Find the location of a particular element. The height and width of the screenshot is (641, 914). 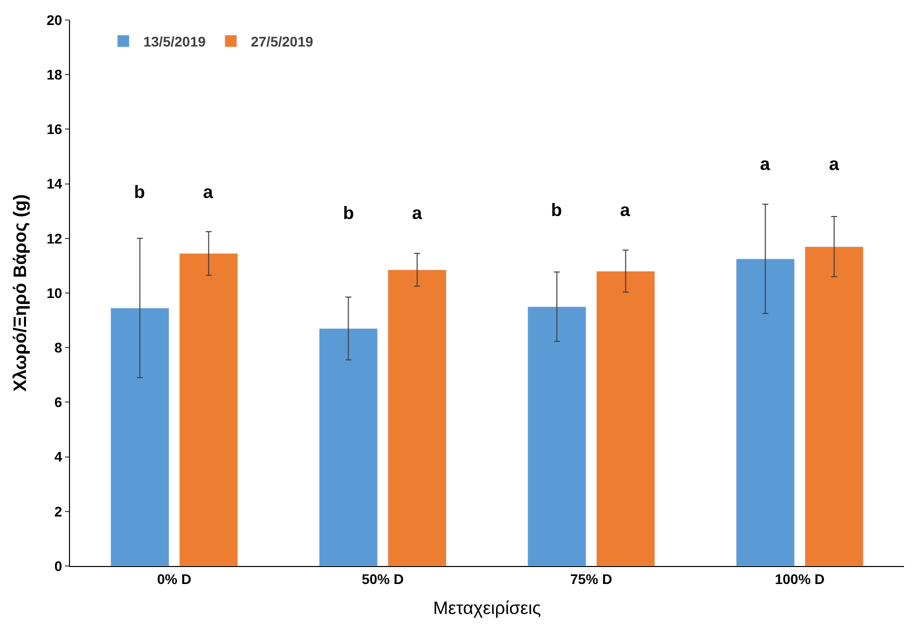

y-tick-label: 12 is located at coordinates (54, 238).